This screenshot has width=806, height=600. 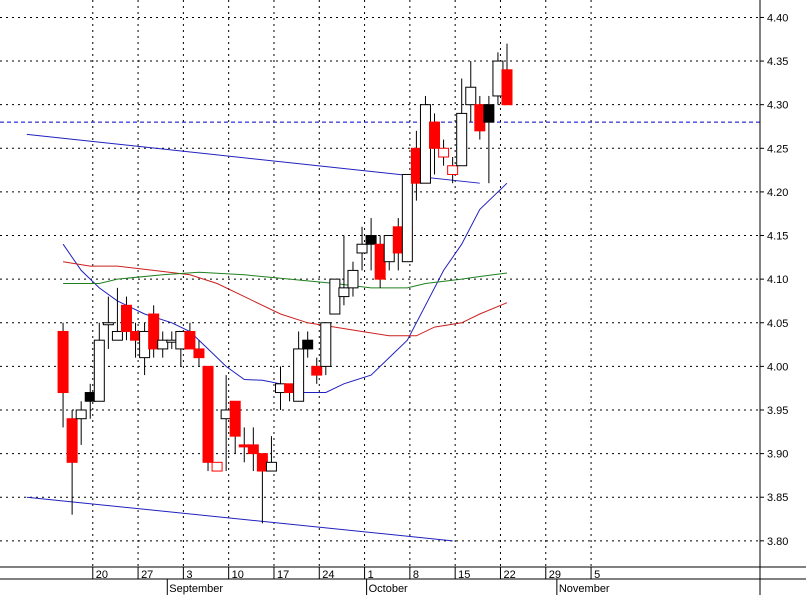 What do you see at coordinates (283, 575) in the screenshot?
I see `x-day-label: 17` at bounding box center [283, 575].